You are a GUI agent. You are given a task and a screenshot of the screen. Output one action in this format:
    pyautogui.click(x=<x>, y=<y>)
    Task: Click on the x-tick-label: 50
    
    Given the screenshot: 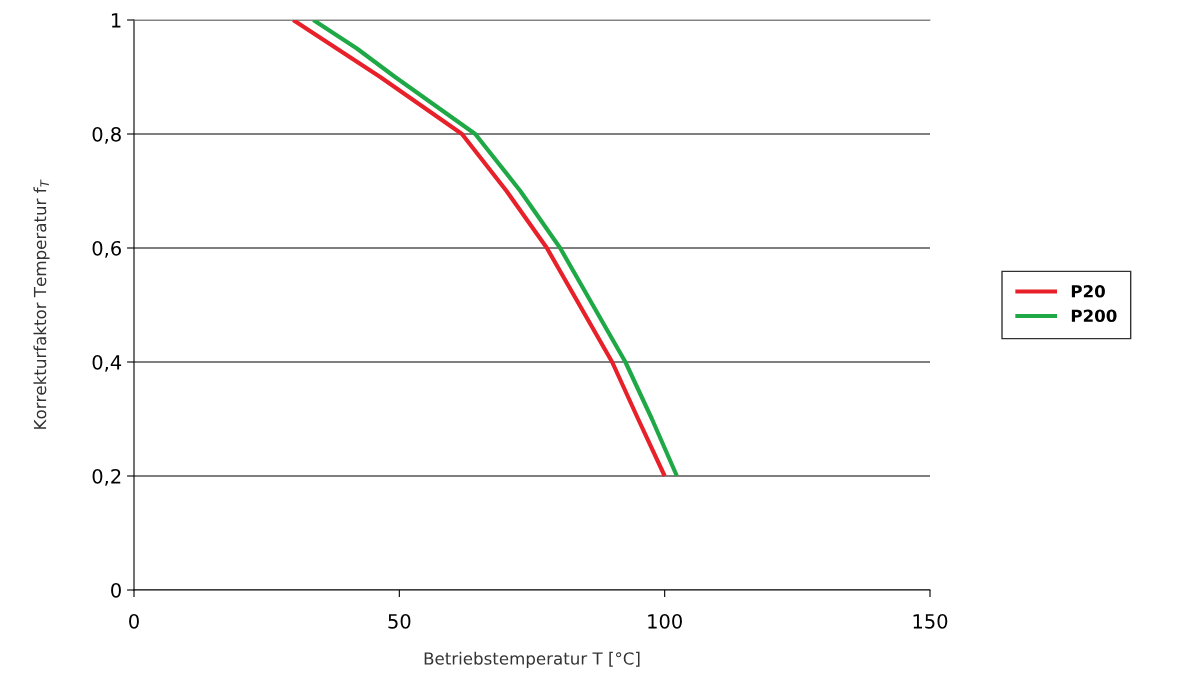 What is the action you would take?
    pyautogui.click(x=399, y=621)
    